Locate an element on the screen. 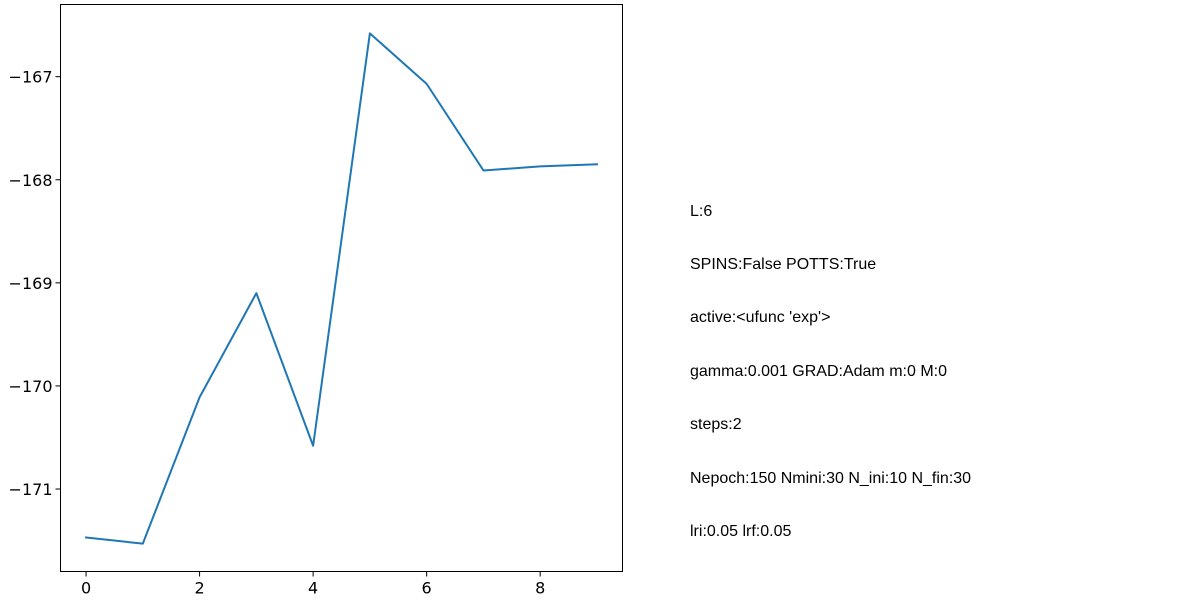 This screenshot has height=600, width=1200. info-line-active: active:<ufunc 'exp'> is located at coordinates (760, 318).